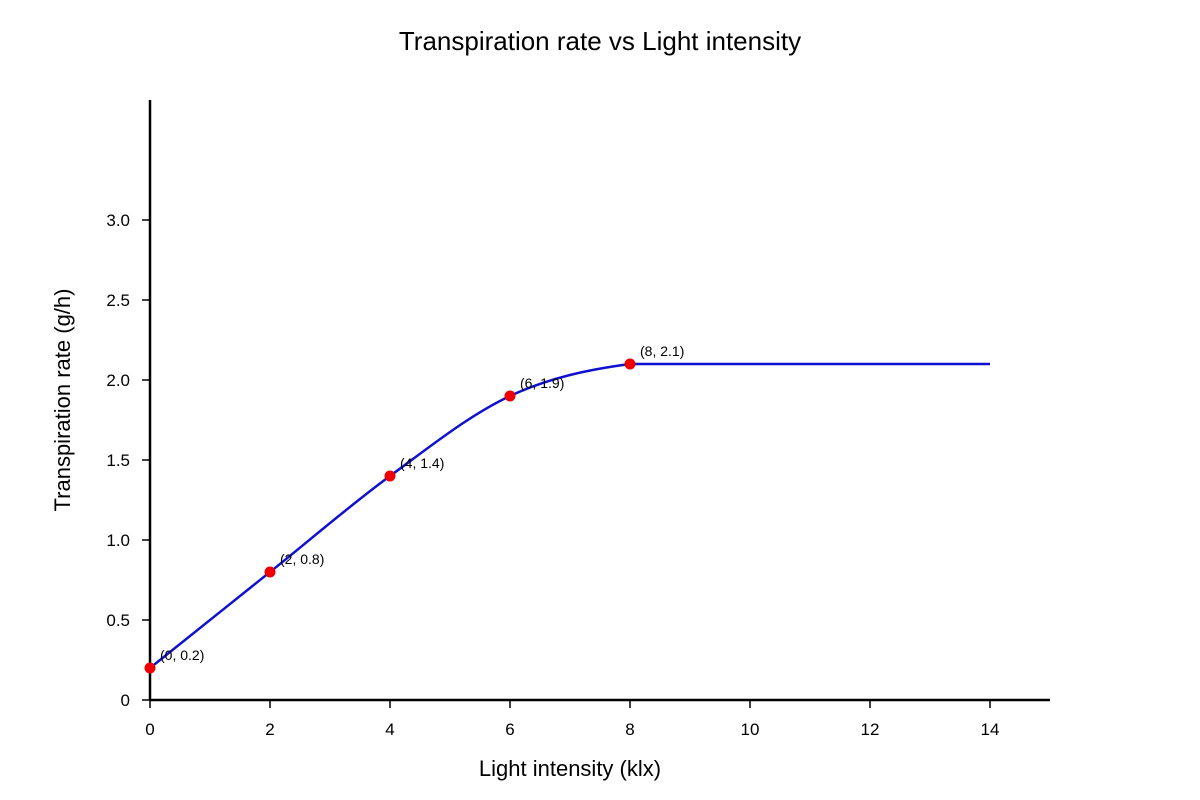  Describe the element at coordinates (125, 700) in the screenshot. I see `y-tick-label: 0` at that location.